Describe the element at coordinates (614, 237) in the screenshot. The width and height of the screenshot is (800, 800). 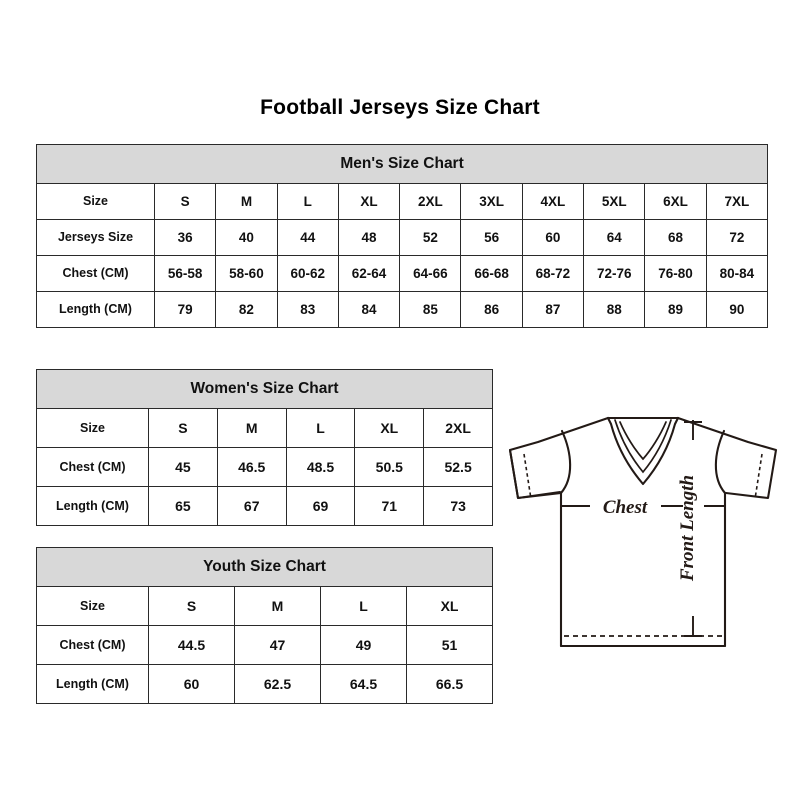
I see `table-cell: 64` at that location.